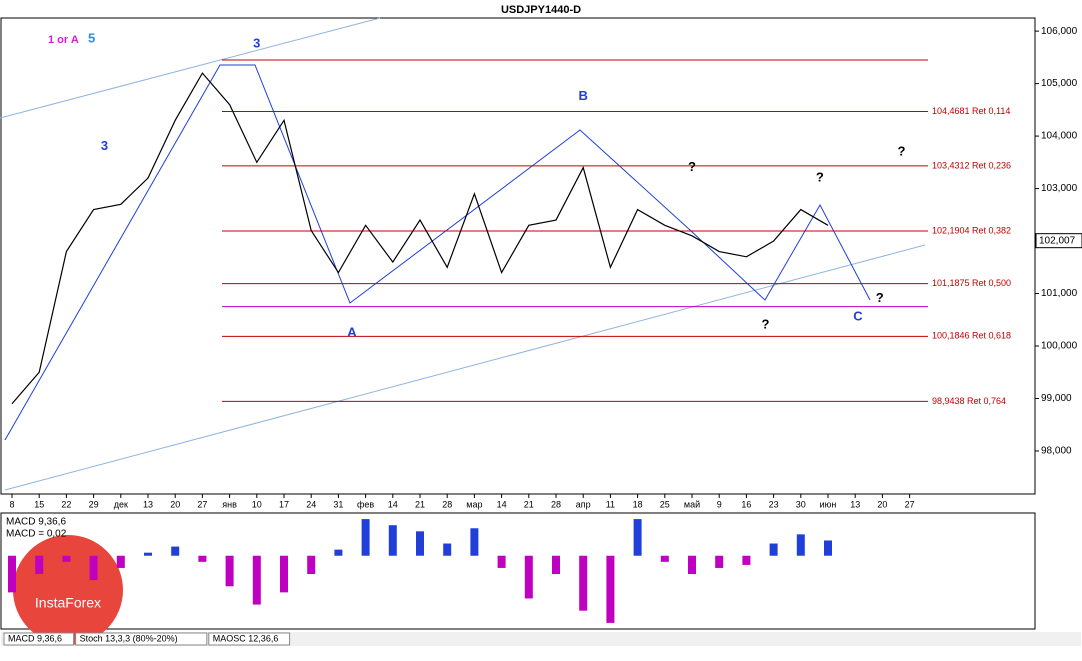 This screenshot has height=661, width=1082. Describe the element at coordinates (1059, 188) in the screenshot. I see `y-tick-label: 103,000` at that location.